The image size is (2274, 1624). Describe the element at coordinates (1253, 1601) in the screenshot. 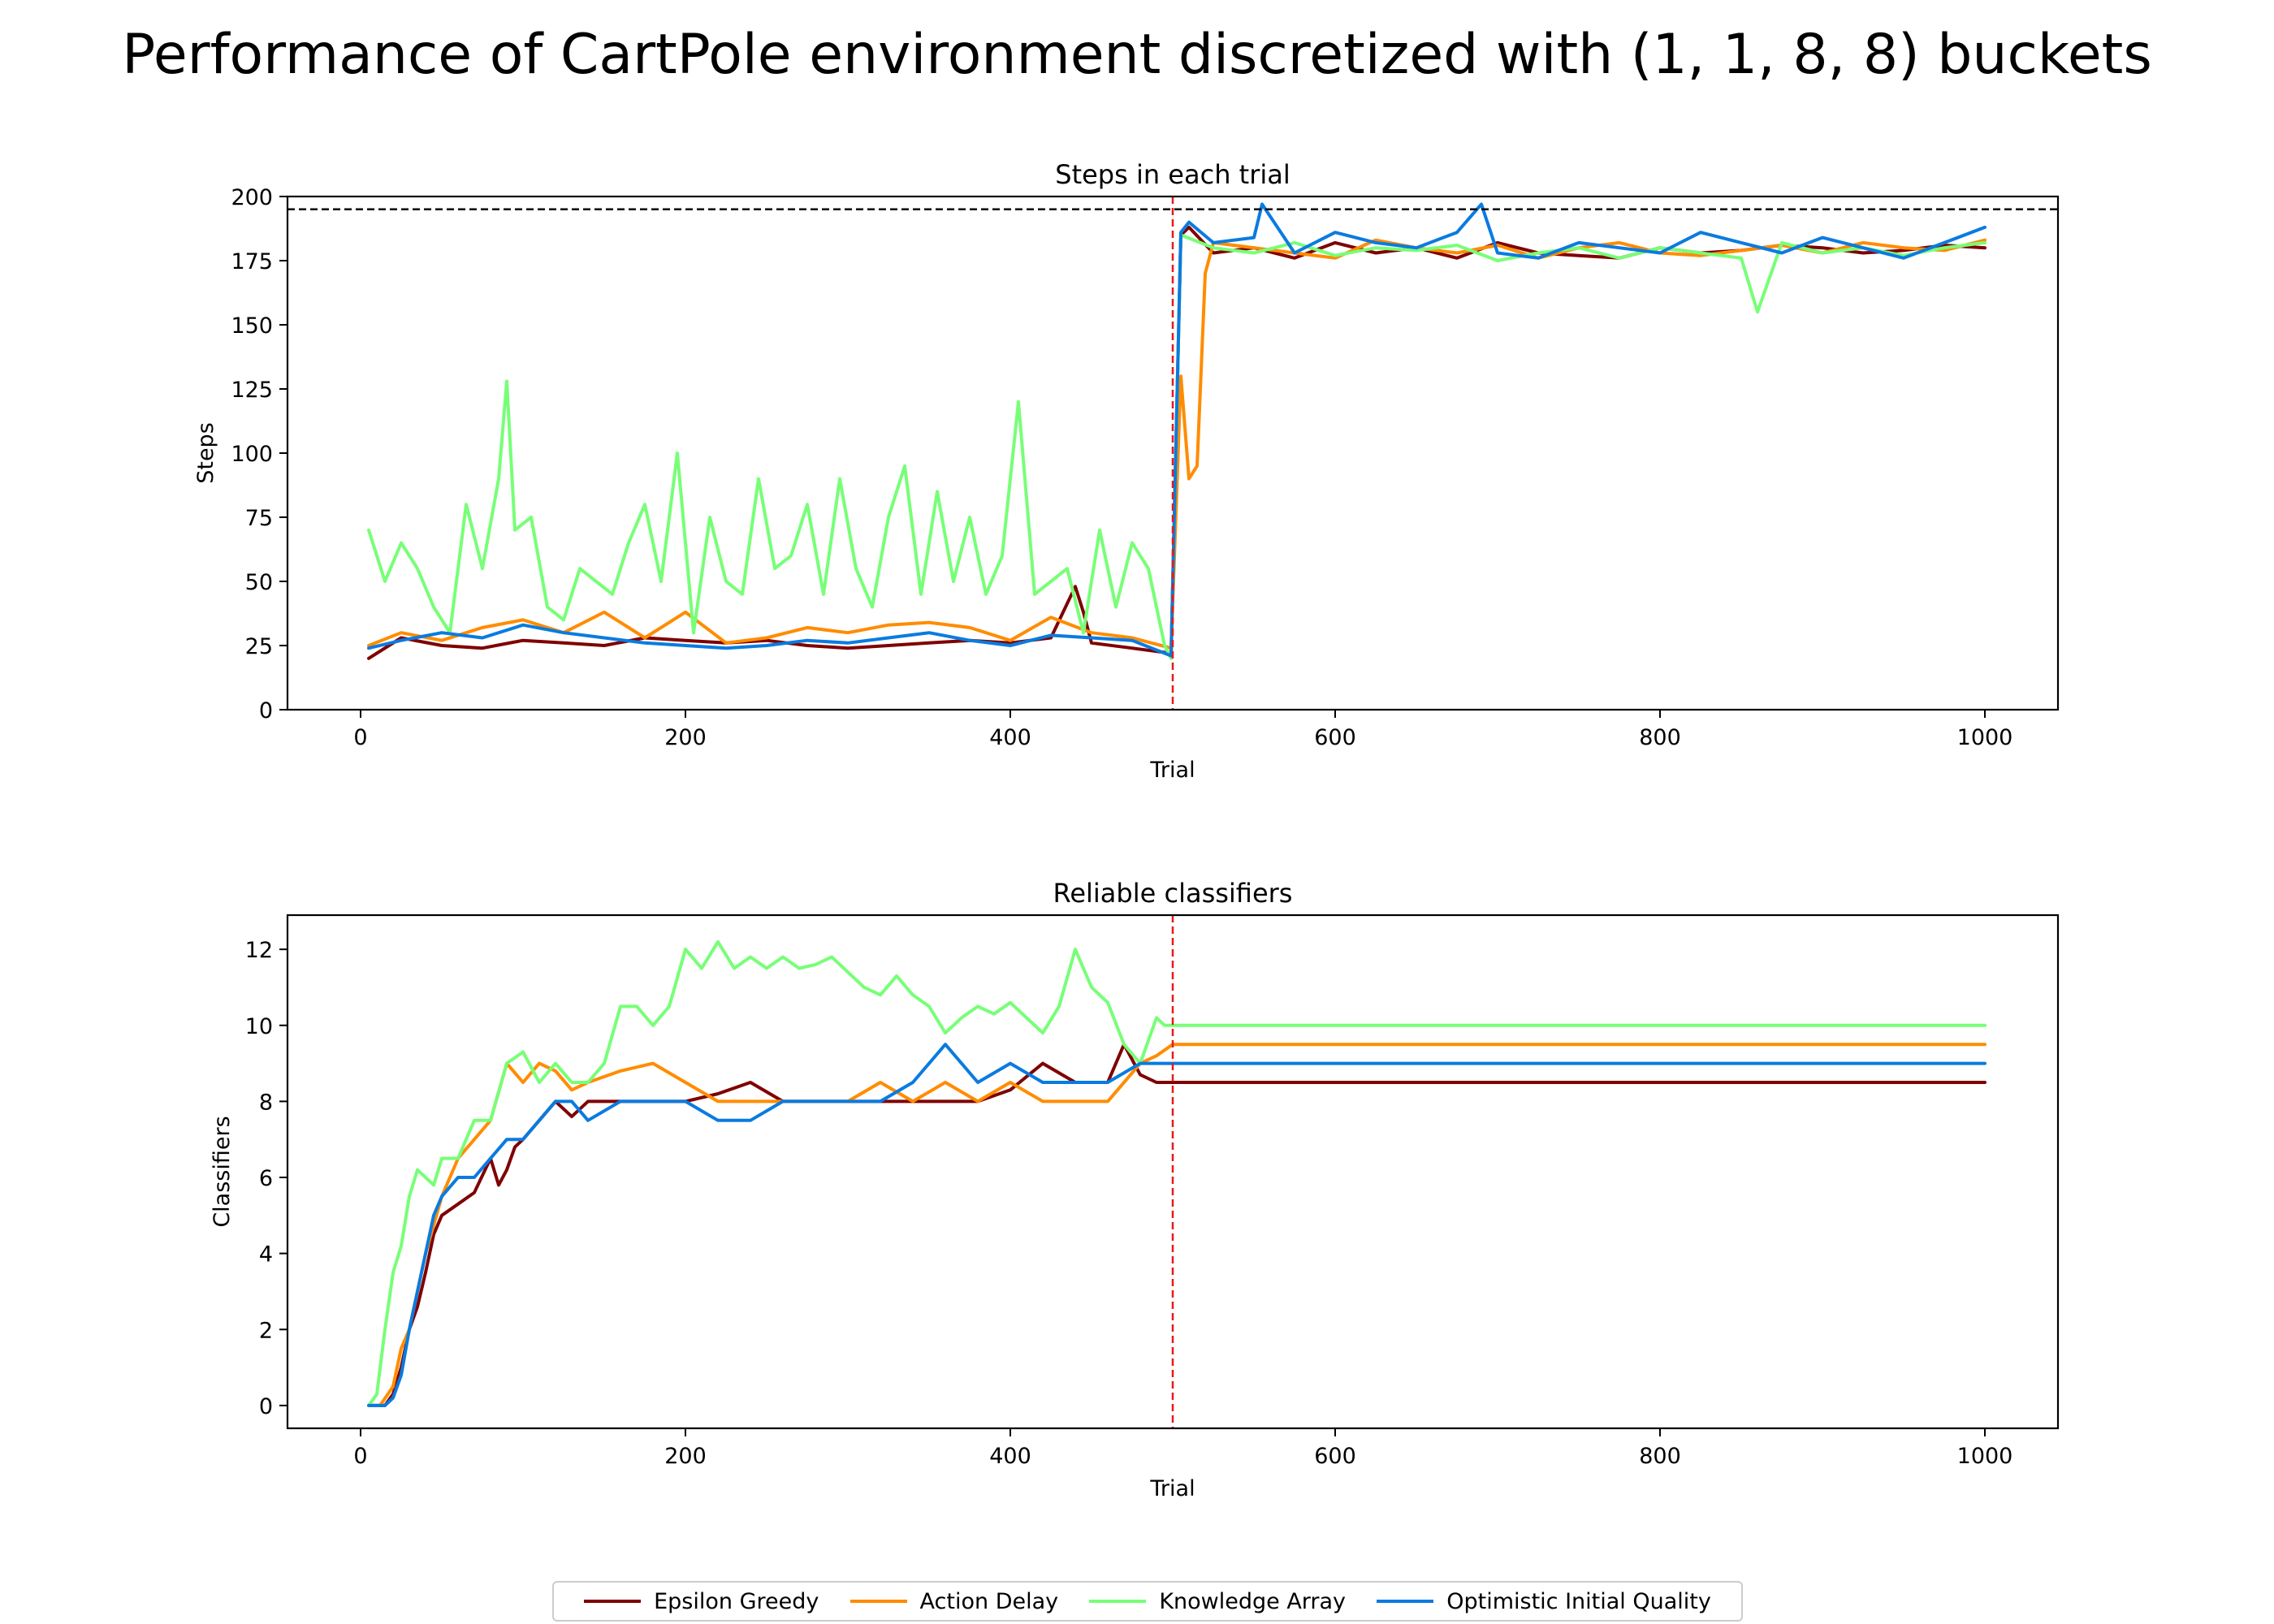

I see `legend-label: Knowledge Array` at that location.